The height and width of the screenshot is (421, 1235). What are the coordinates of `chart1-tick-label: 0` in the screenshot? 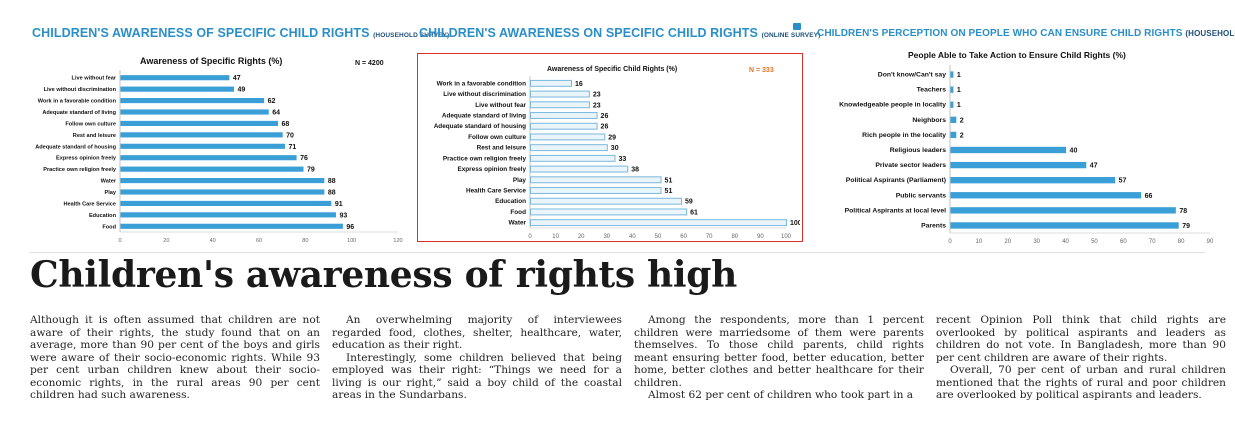 It's located at (119, 241).